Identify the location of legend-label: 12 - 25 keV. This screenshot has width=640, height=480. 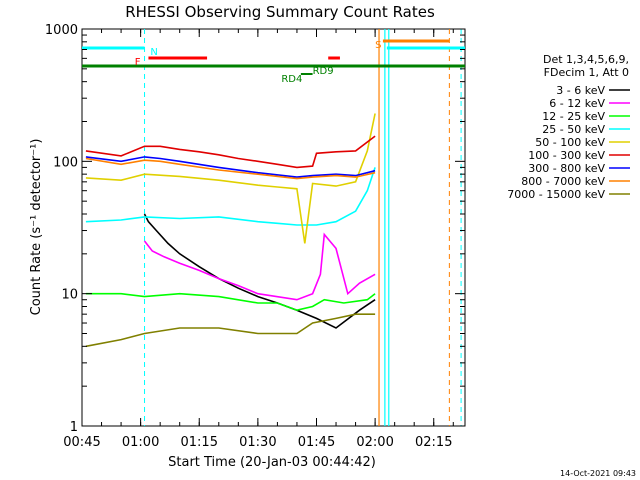
(573, 116).